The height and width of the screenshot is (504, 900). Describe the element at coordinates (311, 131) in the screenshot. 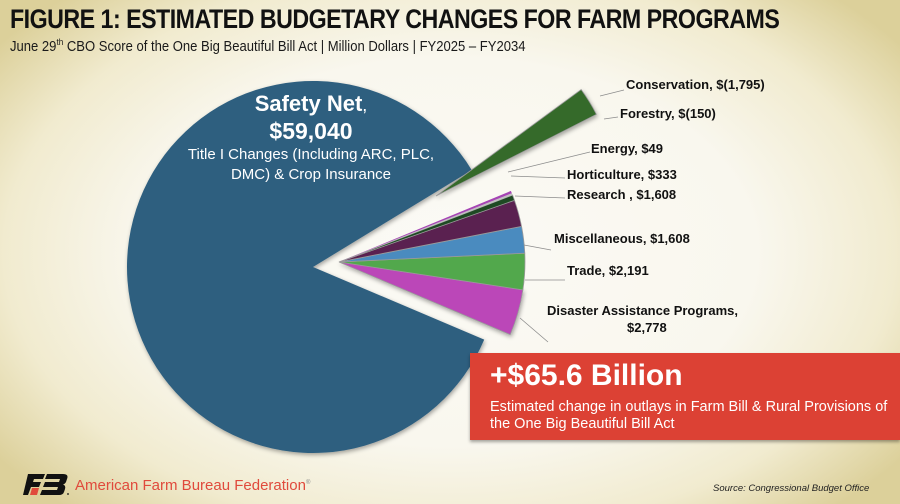

I see `safety-net-value: $59,040` at that location.